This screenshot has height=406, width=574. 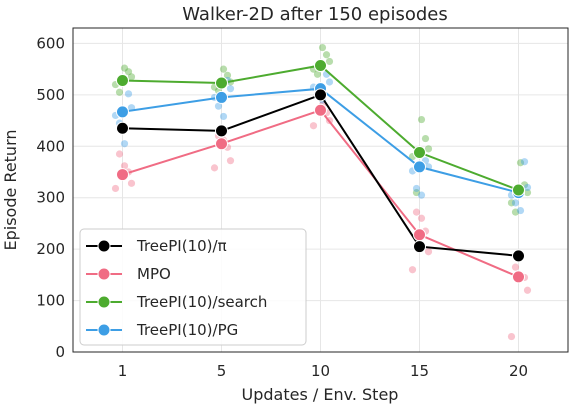 I want to click on legend-label: TreePI(10)/search, so click(x=201, y=302).